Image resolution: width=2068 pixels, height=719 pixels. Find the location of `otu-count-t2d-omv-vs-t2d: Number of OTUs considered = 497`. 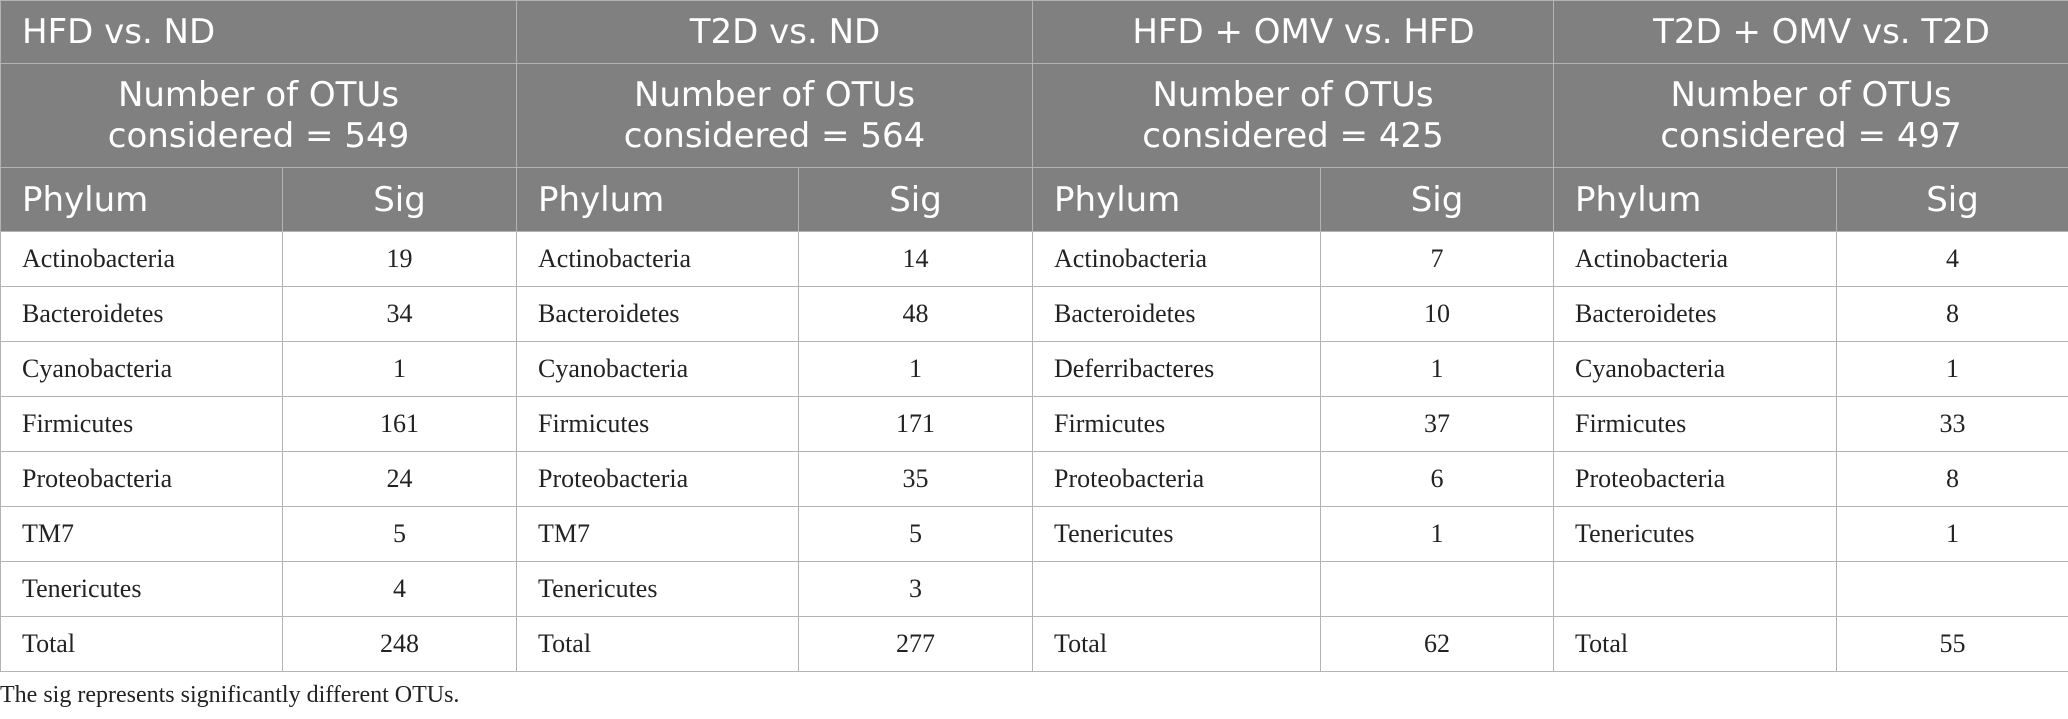

otu-count-t2d-omv-vs-t2d: Number of OTUs considered = 497 is located at coordinates (1810, 115).